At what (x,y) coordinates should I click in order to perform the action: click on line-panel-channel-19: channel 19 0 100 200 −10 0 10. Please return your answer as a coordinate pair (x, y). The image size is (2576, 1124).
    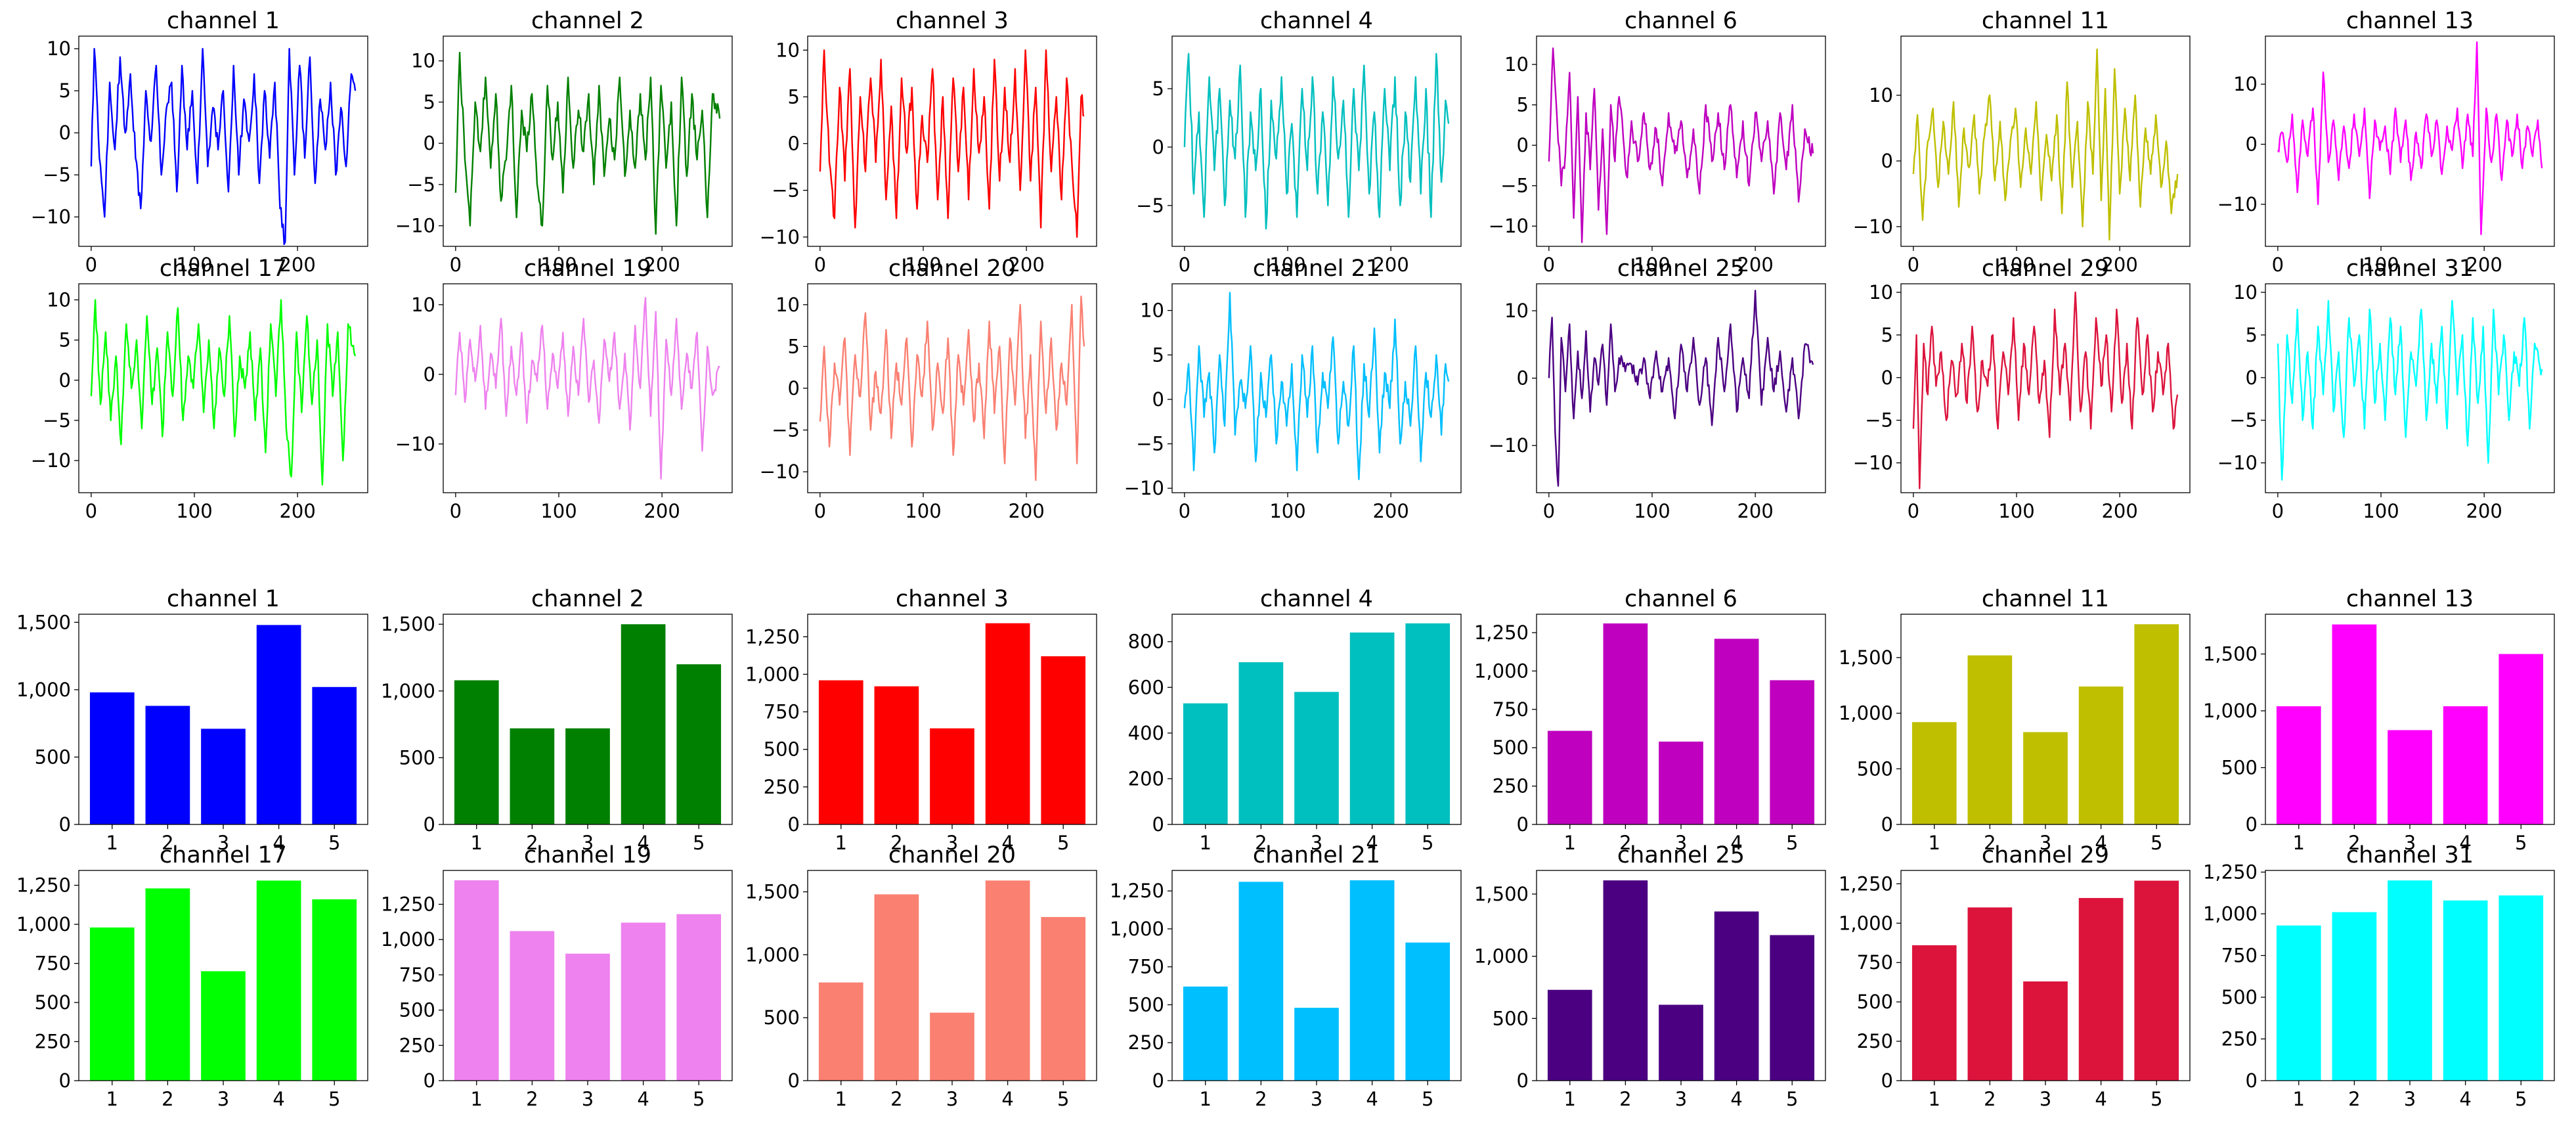
    Looking at the image, I should click on (564, 389).